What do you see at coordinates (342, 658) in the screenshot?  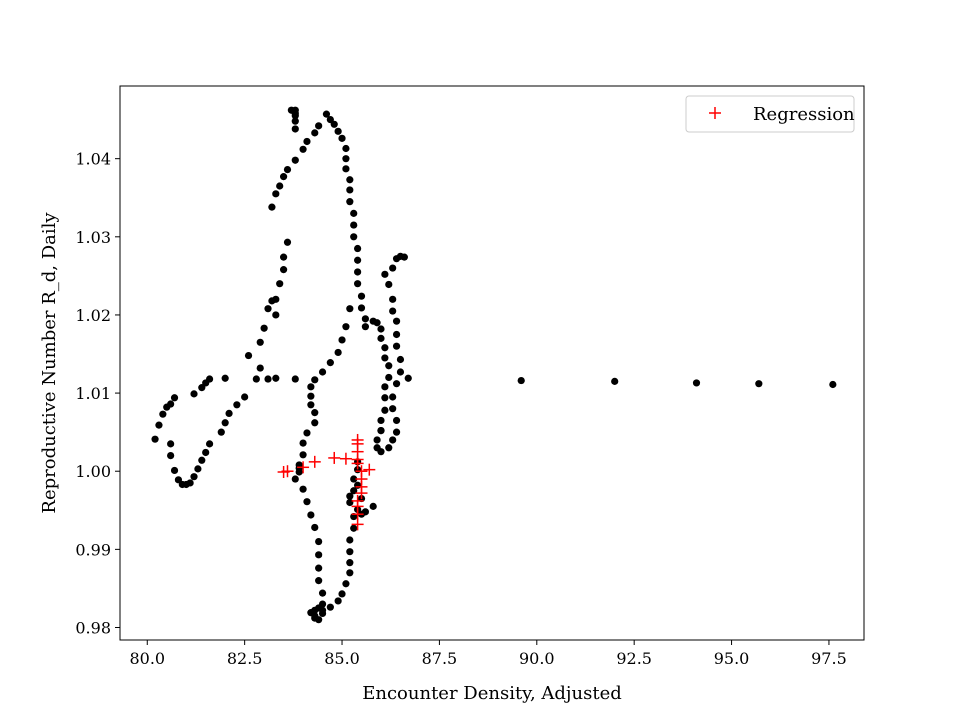 I see `x-tick-label: 85.0` at bounding box center [342, 658].